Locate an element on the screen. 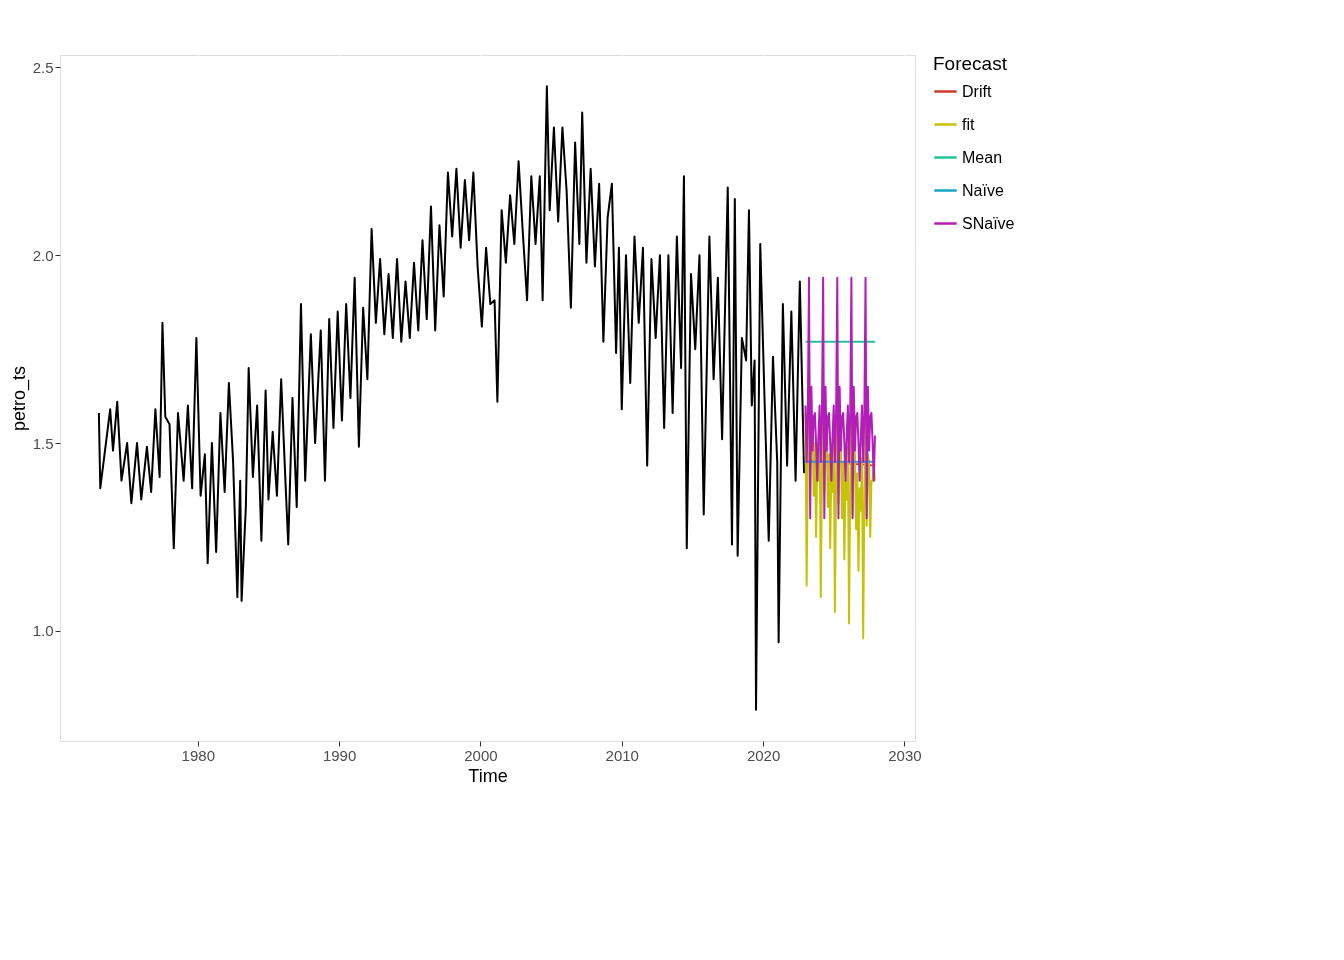 The height and width of the screenshot is (960, 1344). legend-label: Mean is located at coordinates (982, 157).